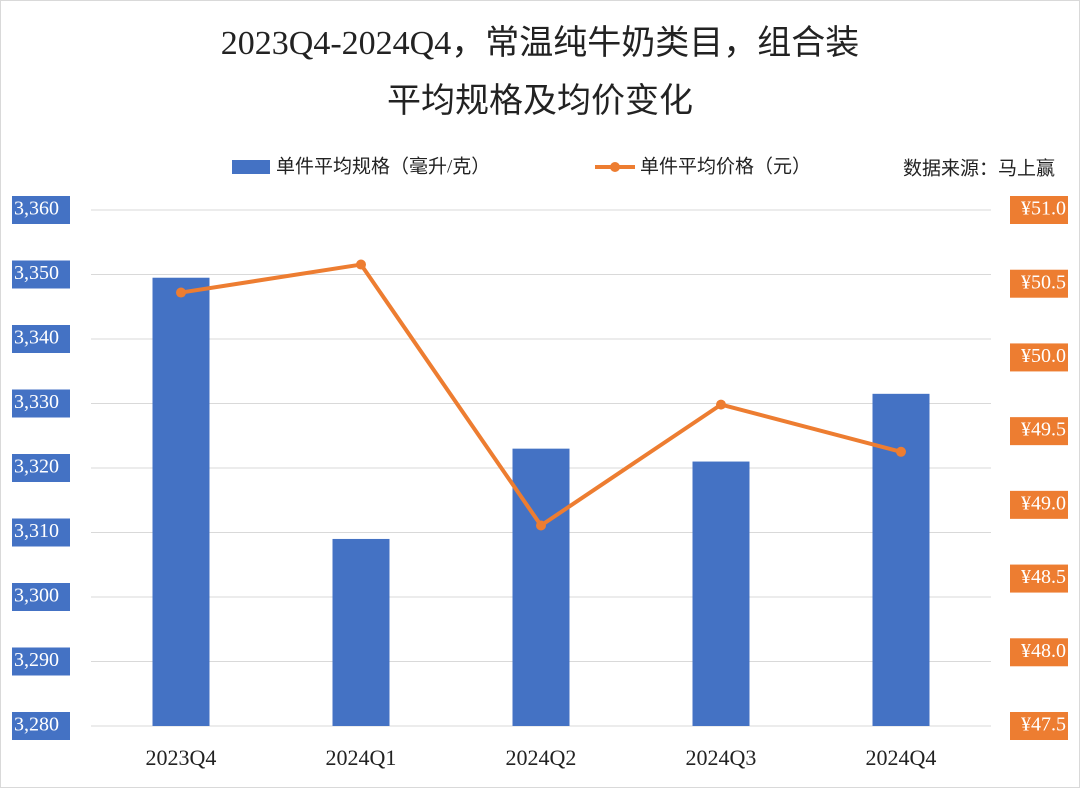  What do you see at coordinates (1043, 577) in the screenshot?
I see `y2-tick-label: ¥48.5` at bounding box center [1043, 577].